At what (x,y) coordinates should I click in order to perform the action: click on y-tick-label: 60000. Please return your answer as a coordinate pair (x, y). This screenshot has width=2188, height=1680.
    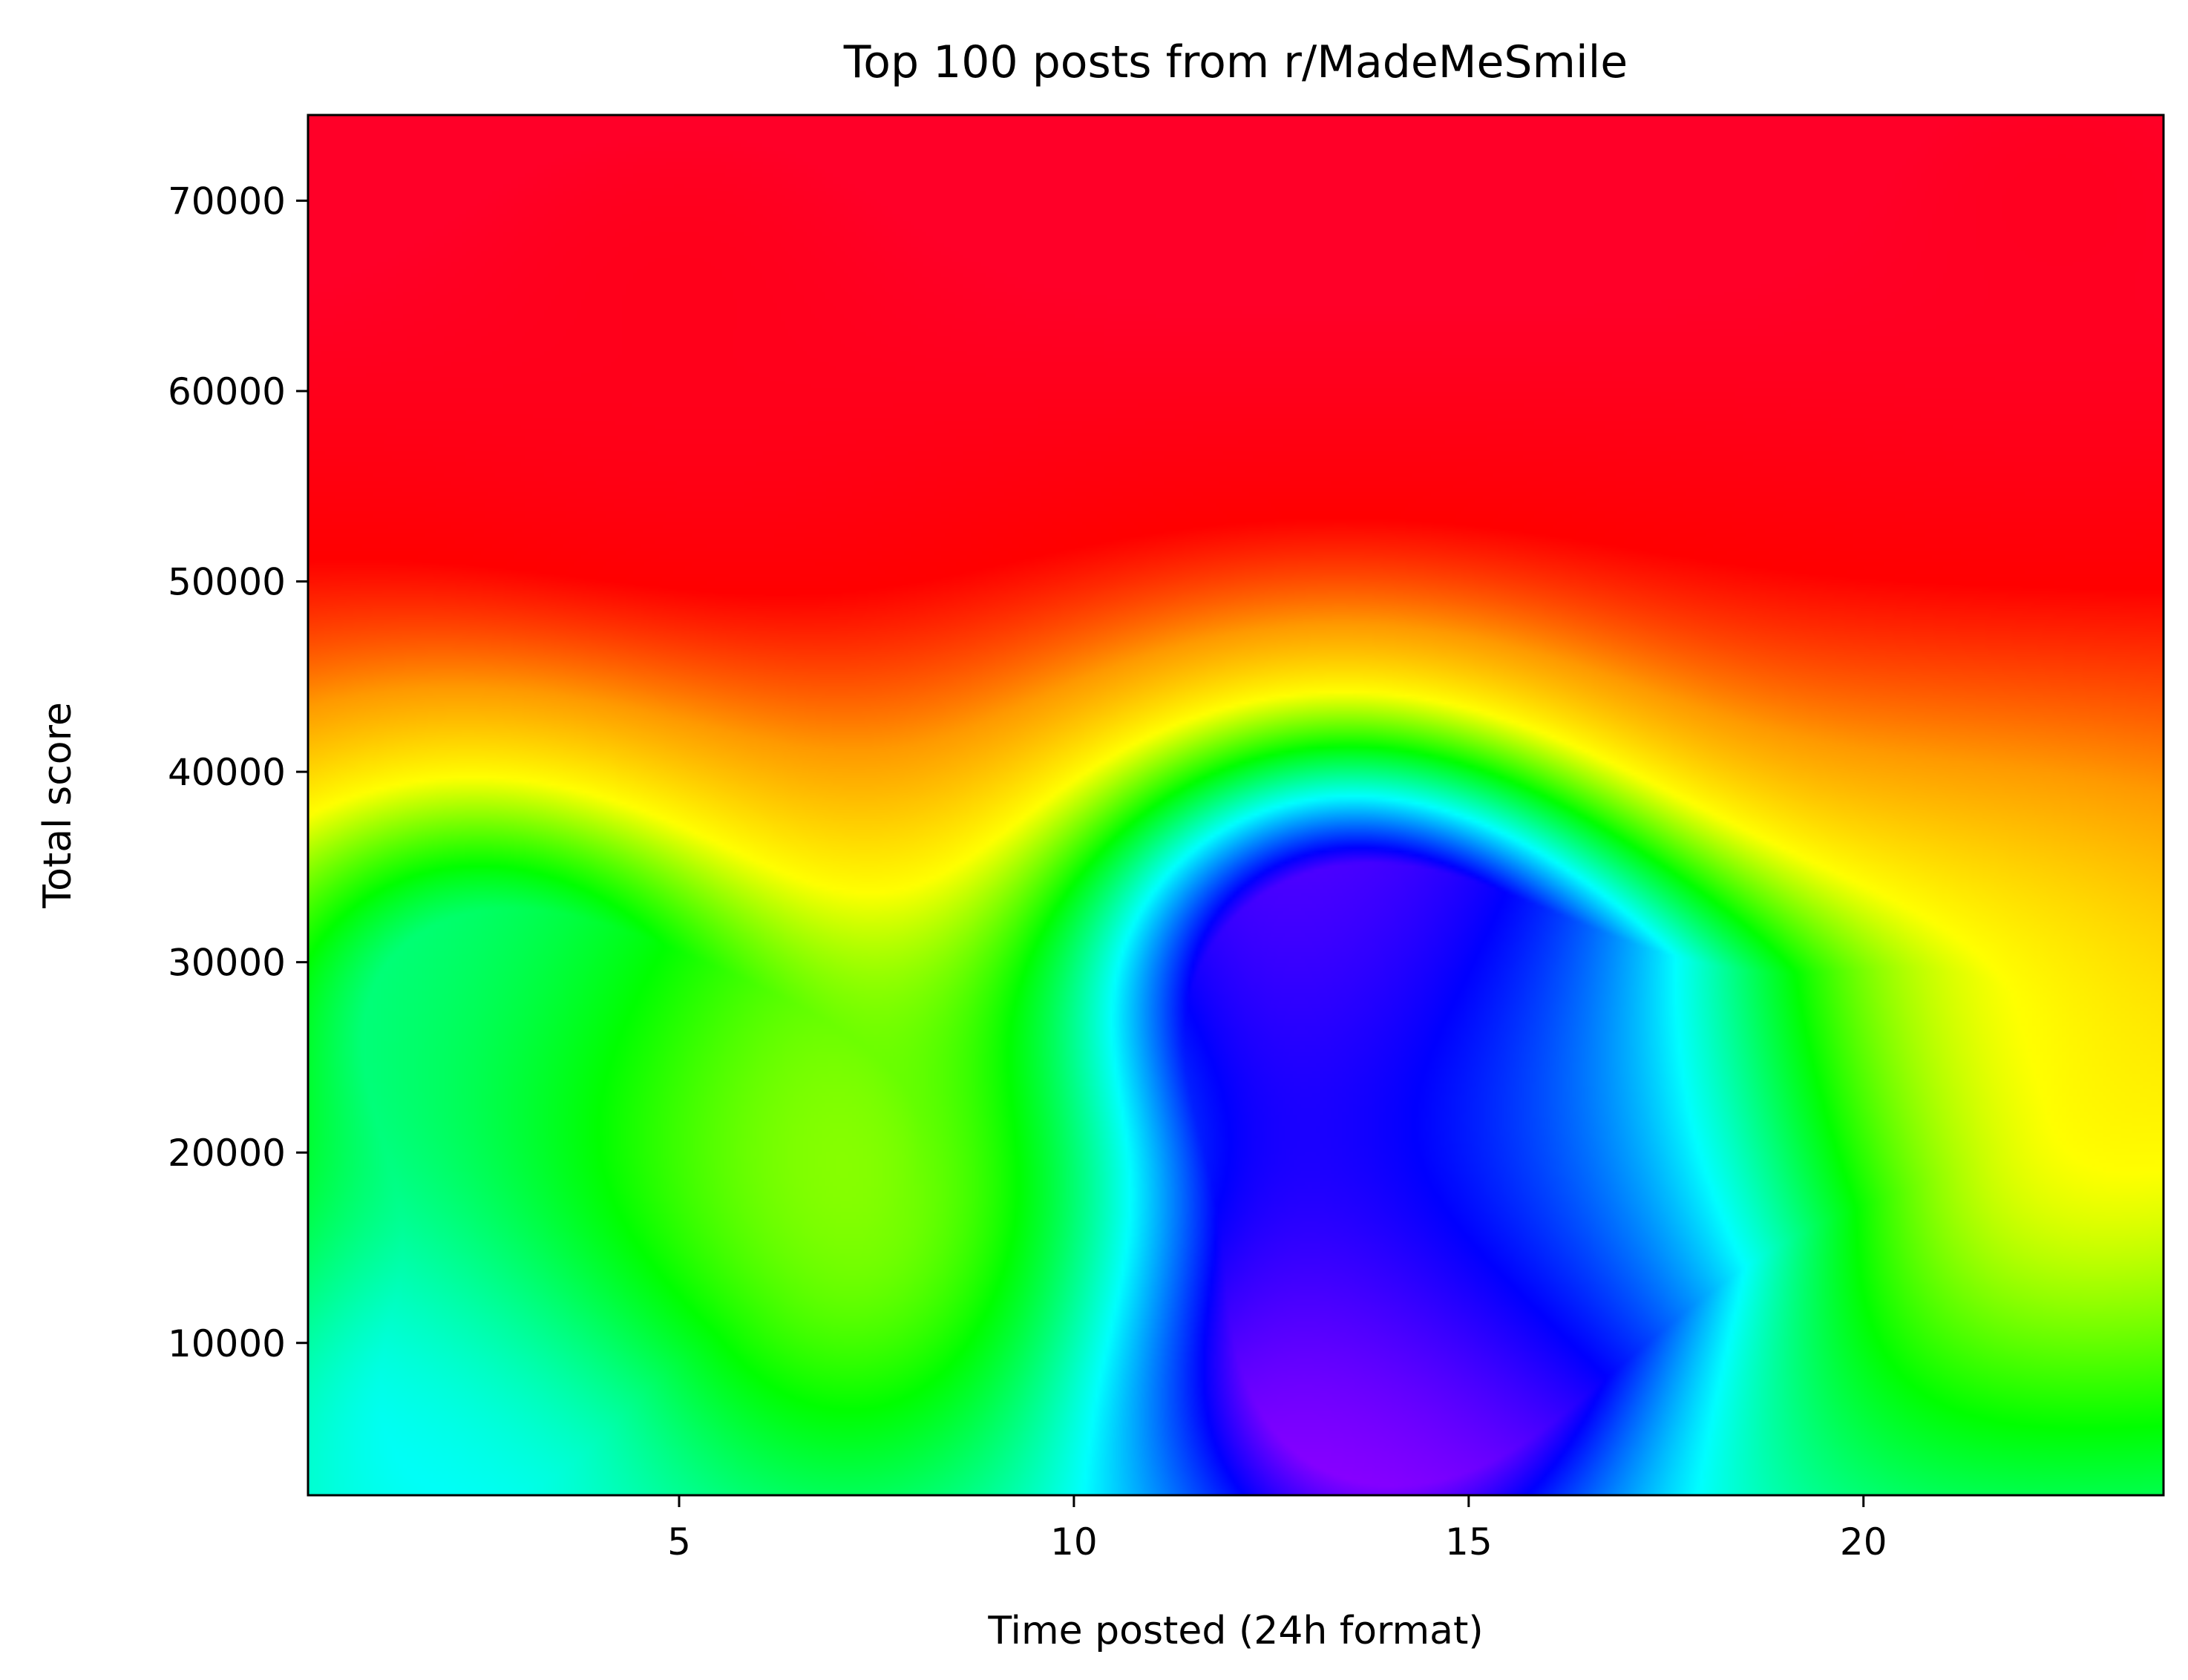
    Looking at the image, I should click on (227, 392).